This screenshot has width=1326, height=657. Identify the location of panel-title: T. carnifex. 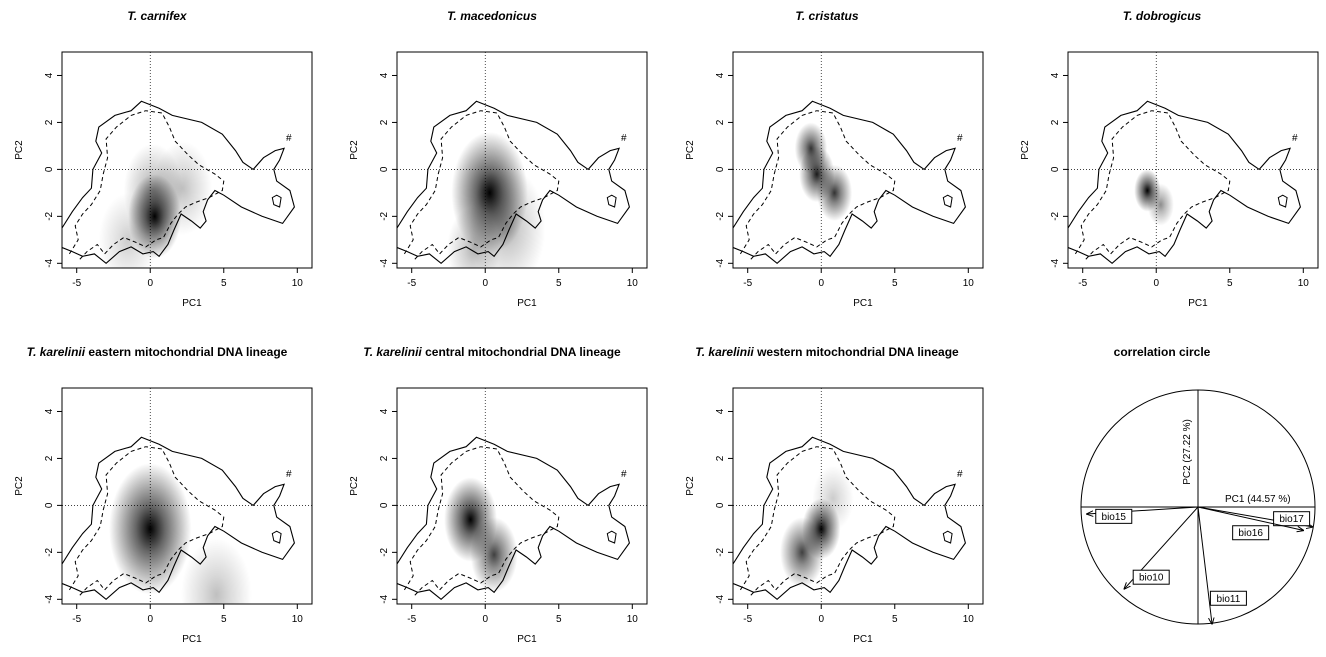
(157, 16).